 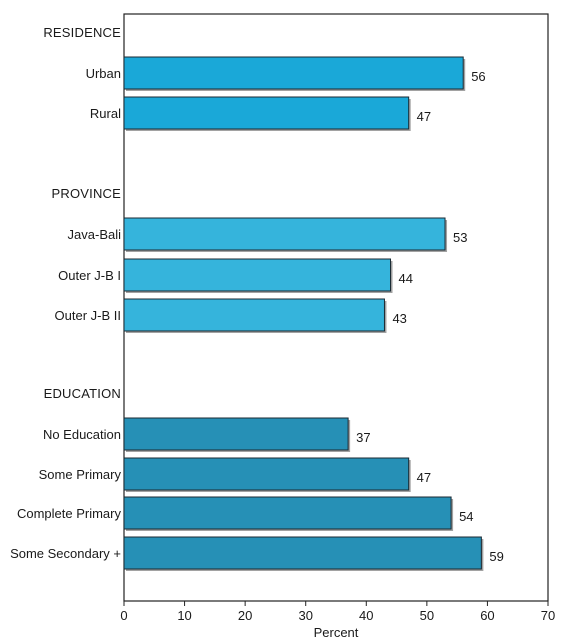 What do you see at coordinates (305, 615) in the screenshot?
I see `x-tick-label: 30` at bounding box center [305, 615].